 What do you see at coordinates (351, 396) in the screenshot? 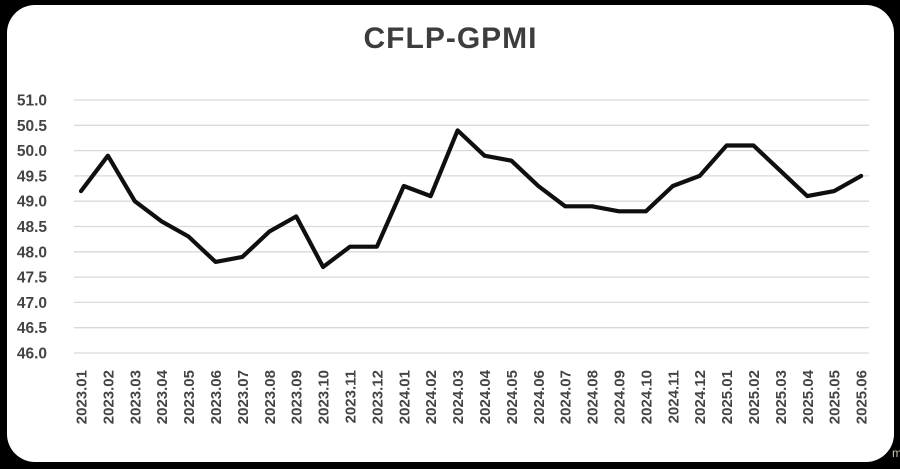
I see `x-axis-tick-label: 2023.11` at bounding box center [351, 396].